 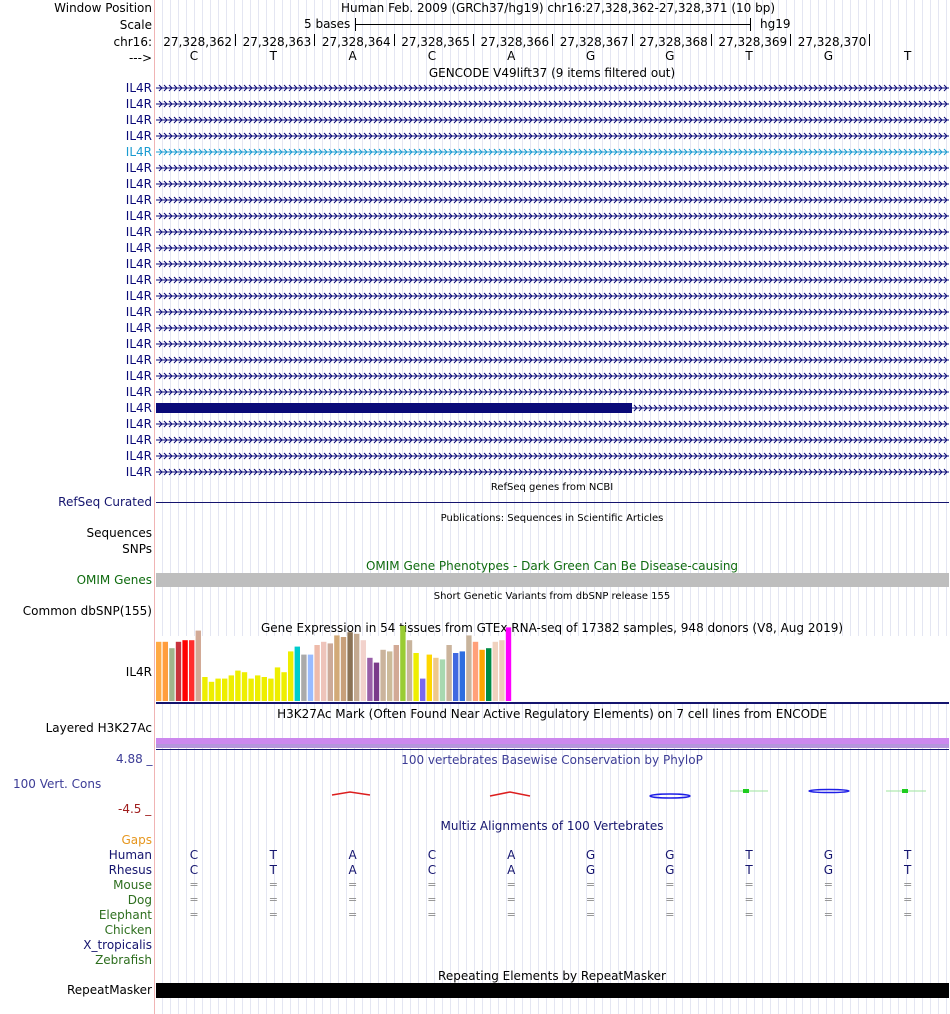 What do you see at coordinates (552, 580) in the screenshot?
I see `omim-gene-bar` at bounding box center [552, 580].